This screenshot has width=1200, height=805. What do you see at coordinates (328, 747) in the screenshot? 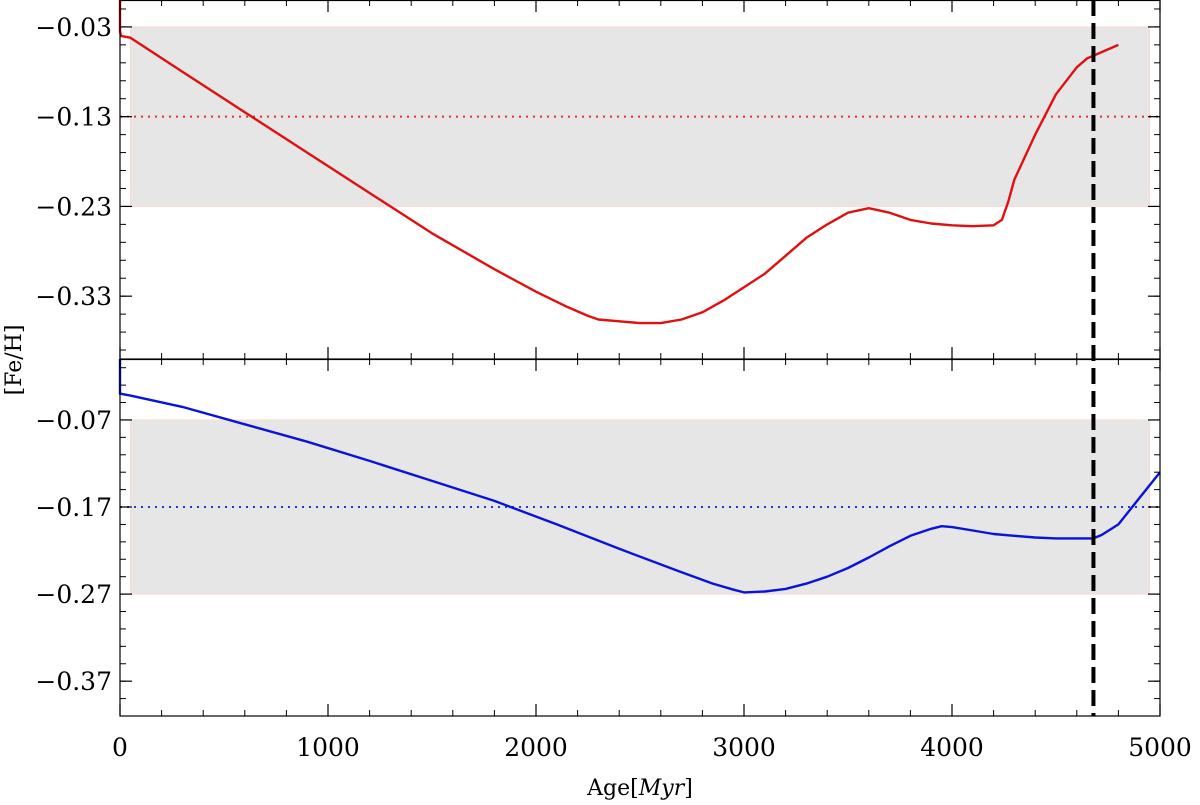
I see `xtick-label: 1000` at bounding box center [328, 747].